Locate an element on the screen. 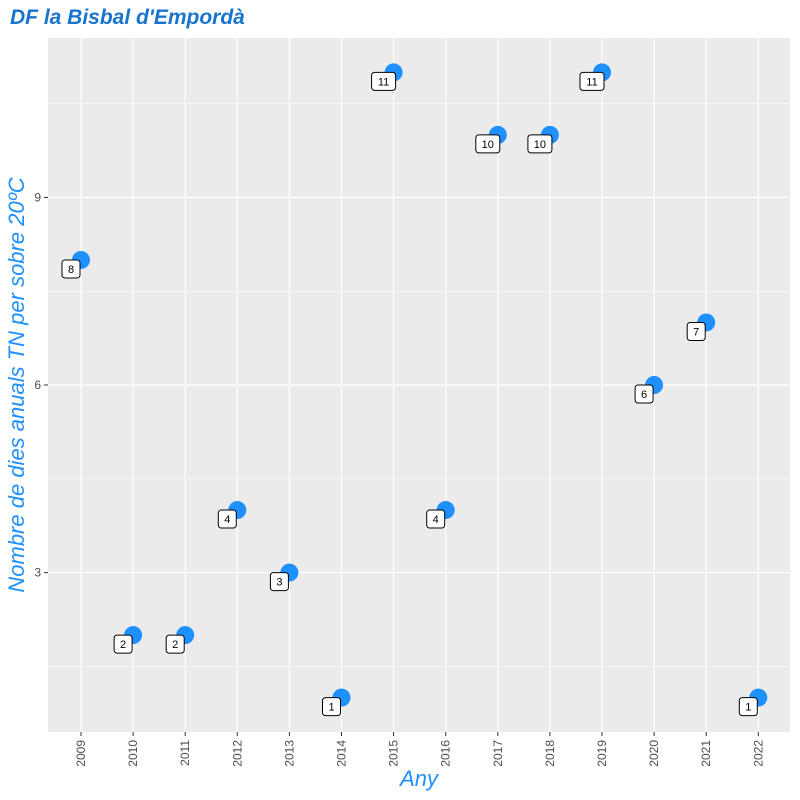 This screenshot has height=800, width=800. data-label: 7 is located at coordinates (696, 331).